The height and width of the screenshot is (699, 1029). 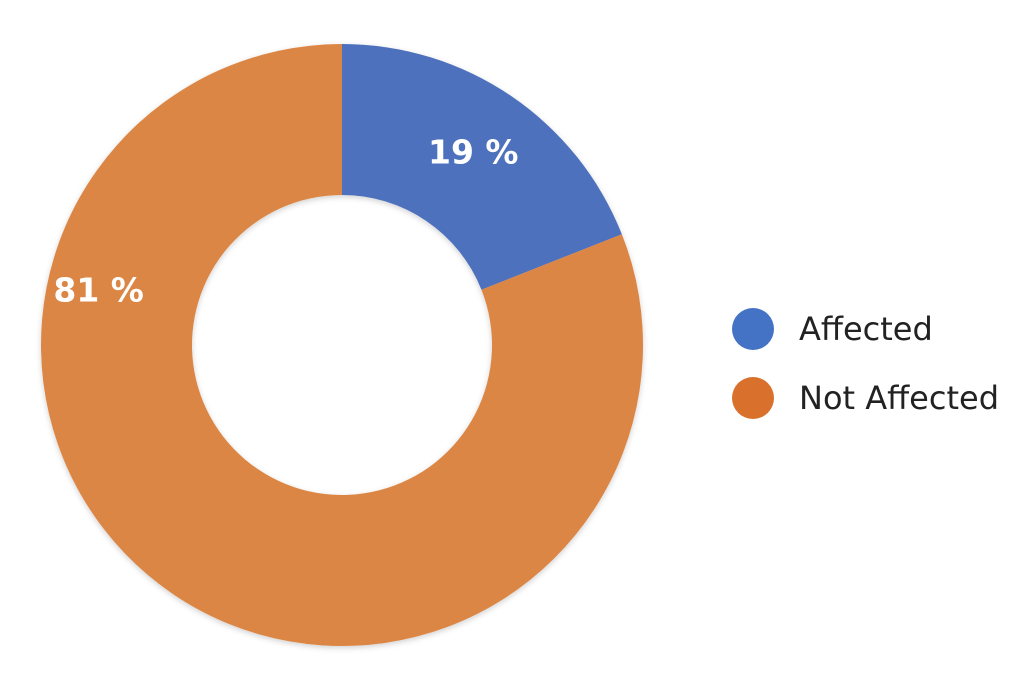 I want to click on legend-item-affected: Affected, so click(x=865, y=329).